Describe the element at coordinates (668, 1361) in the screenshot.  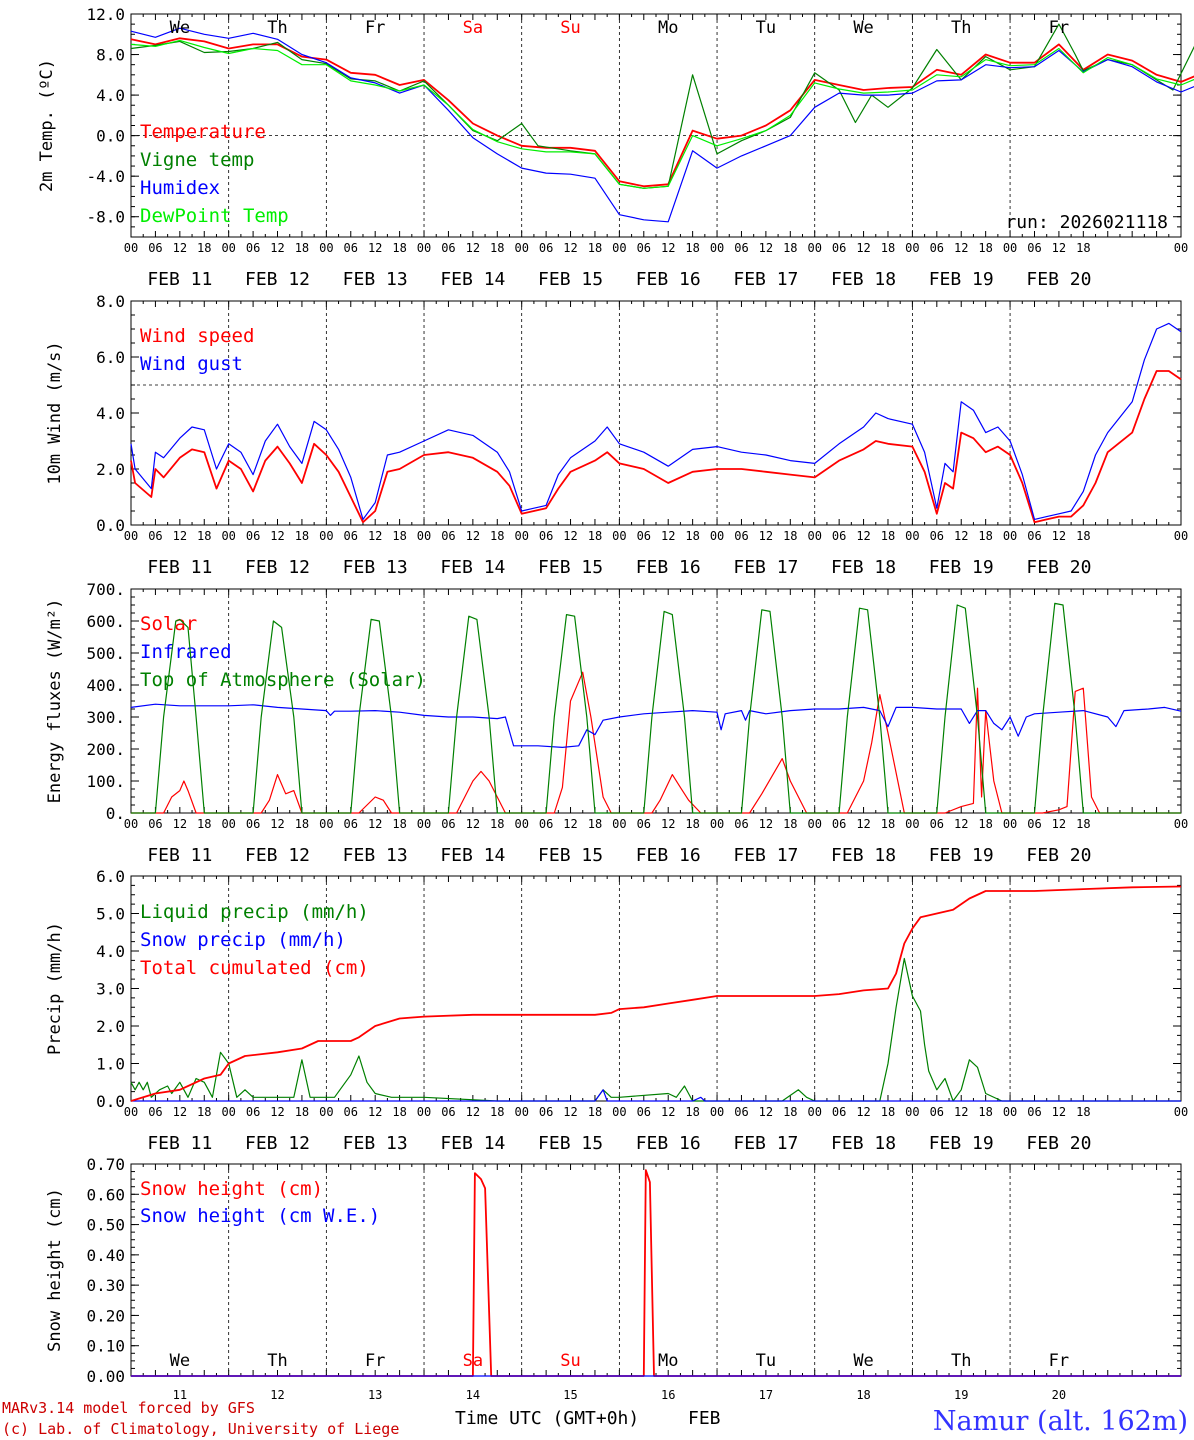
I see `snow-day-name-label: Mo` at that location.